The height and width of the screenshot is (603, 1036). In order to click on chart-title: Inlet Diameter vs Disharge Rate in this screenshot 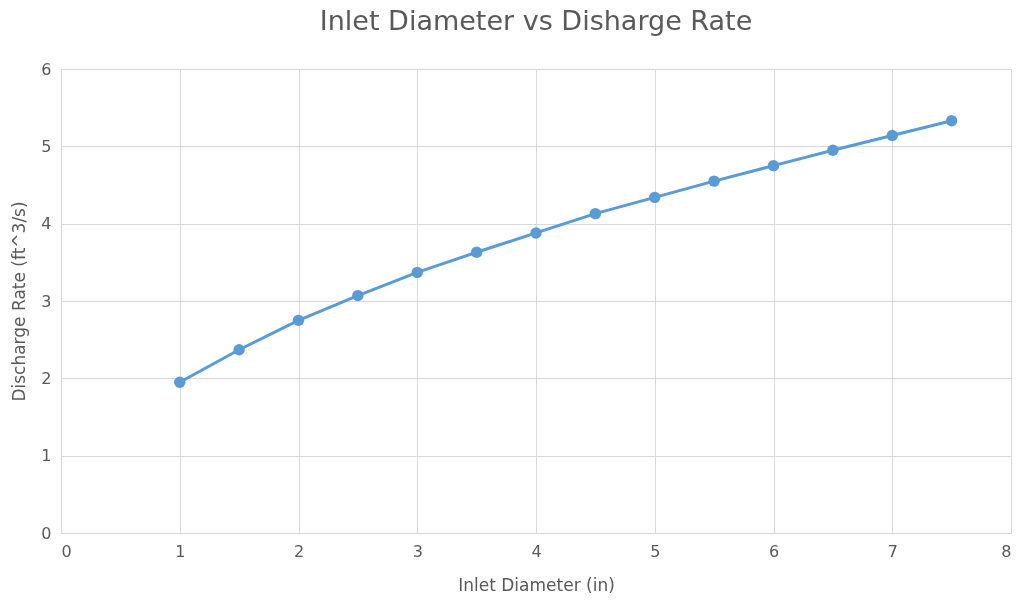, I will do `click(536, 20)`.